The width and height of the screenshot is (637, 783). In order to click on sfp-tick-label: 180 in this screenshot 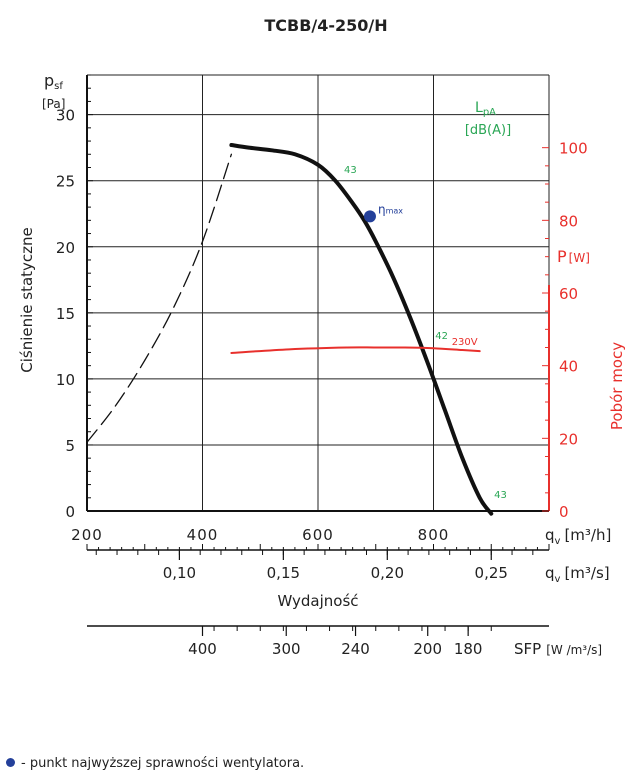, I will do `click(468, 649)`.